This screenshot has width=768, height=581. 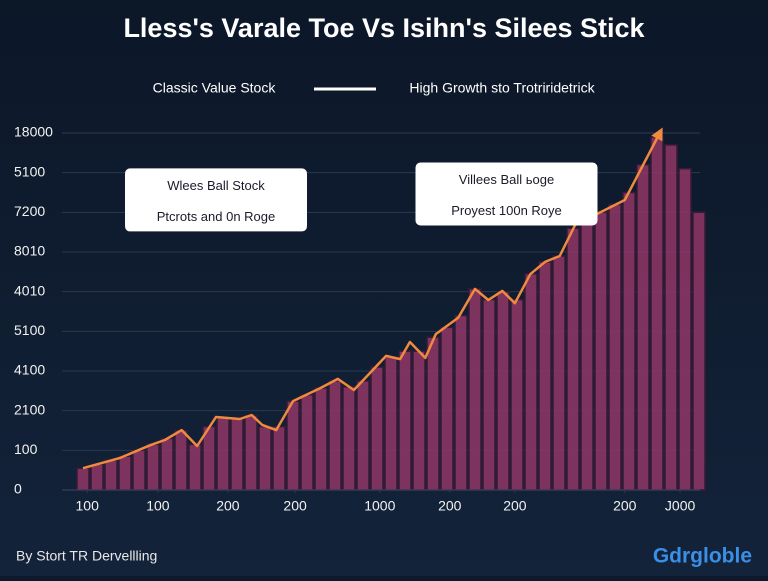 What do you see at coordinates (379, 506) in the screenshot?
I see `x-tick-label: 1000` at bounding box center [379, 506].